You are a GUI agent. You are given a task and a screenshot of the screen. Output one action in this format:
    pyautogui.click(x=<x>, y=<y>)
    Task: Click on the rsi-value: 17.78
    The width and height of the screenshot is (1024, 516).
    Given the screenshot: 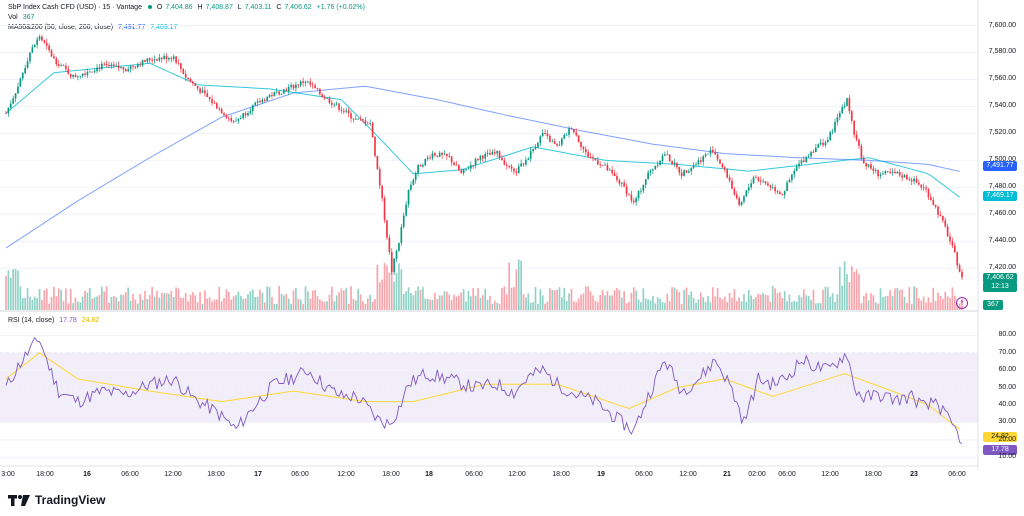 What is the action you would take?
    pyautogui.click(x=68, y=320)
    